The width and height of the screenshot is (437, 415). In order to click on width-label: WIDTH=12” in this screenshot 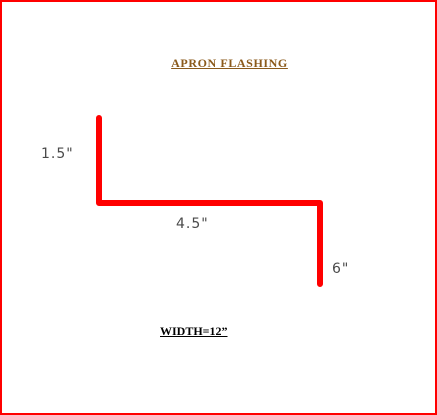, I will do `click(194, 331)`.